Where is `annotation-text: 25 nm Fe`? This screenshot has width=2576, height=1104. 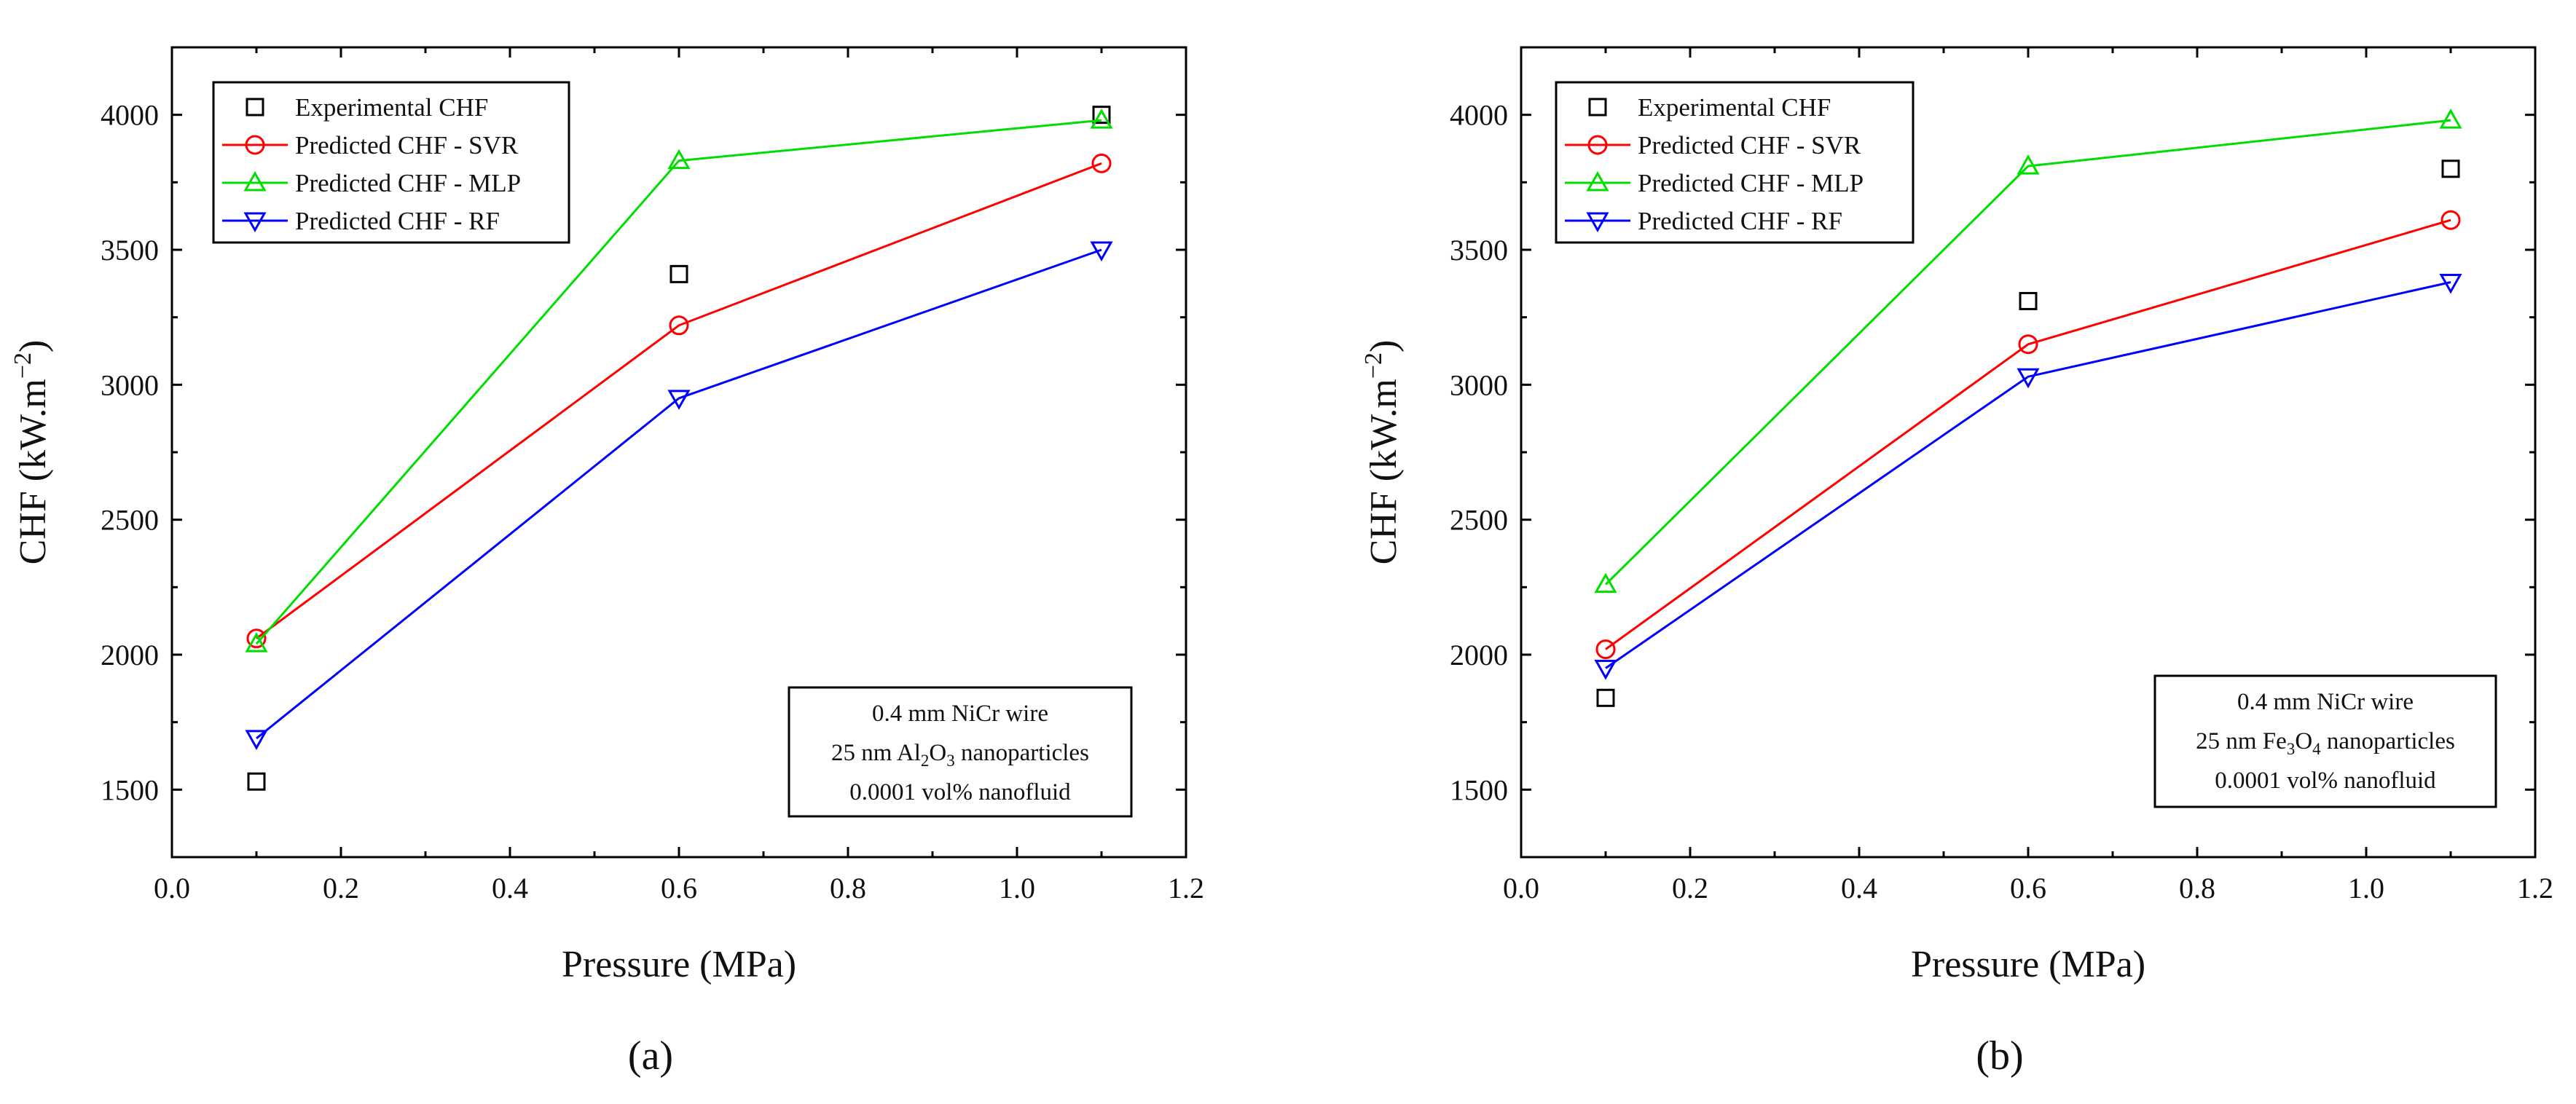
annotation-text: 25 nm Fe is located at coordinates (2241, 741).